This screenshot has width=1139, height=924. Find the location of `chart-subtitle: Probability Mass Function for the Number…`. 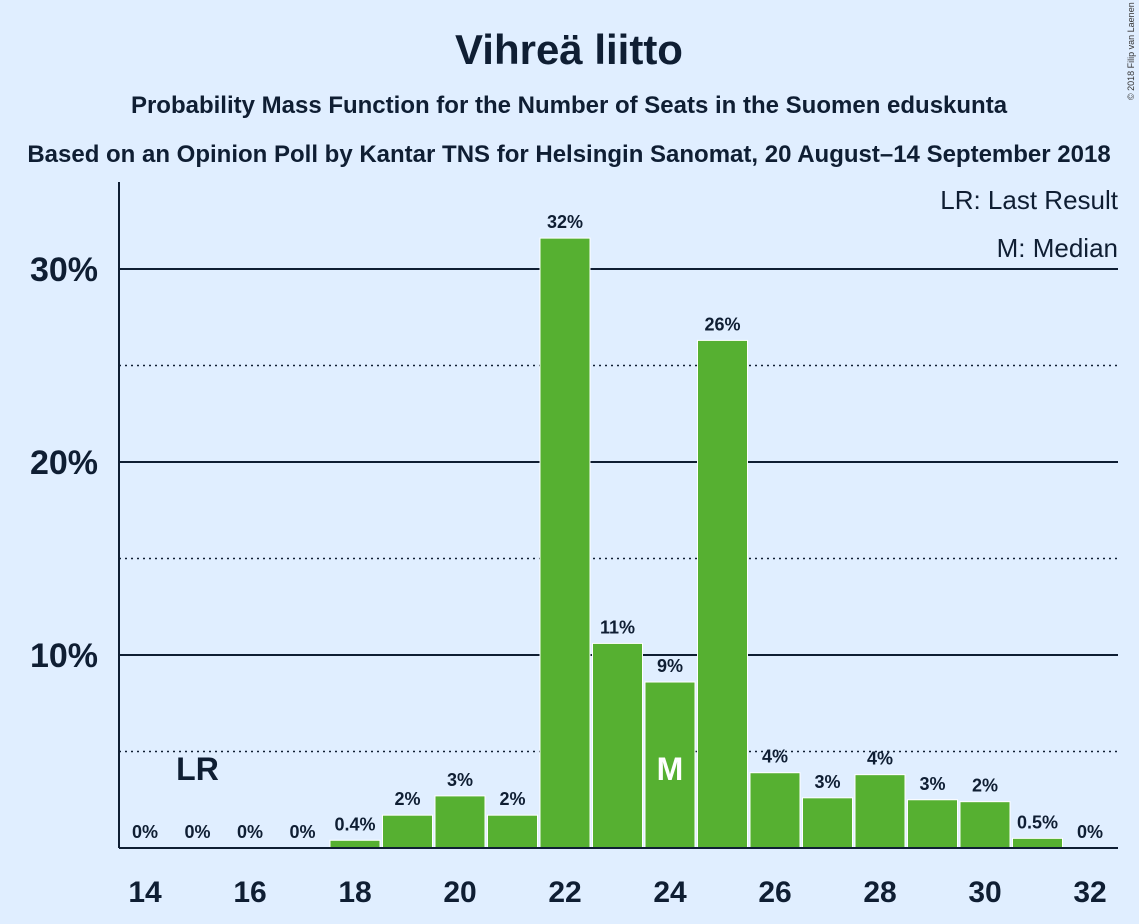

chart-subtitle: Probability Mass Function for the Number… is located at coordinates (569, 105).